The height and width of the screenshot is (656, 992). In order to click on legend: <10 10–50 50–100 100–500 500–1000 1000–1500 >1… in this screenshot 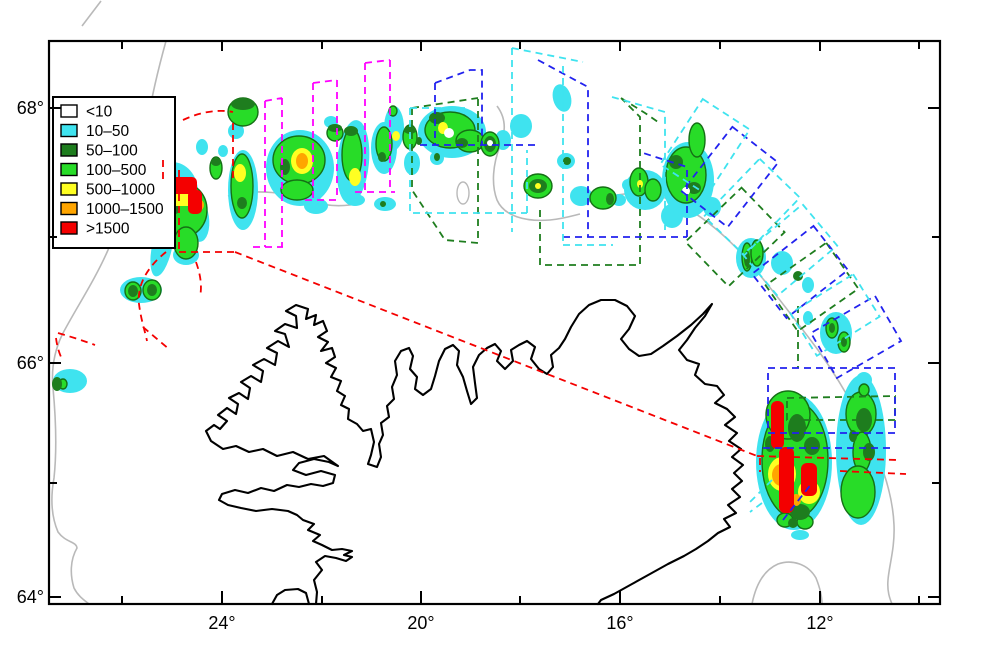, I will do `click(114, 172)`.